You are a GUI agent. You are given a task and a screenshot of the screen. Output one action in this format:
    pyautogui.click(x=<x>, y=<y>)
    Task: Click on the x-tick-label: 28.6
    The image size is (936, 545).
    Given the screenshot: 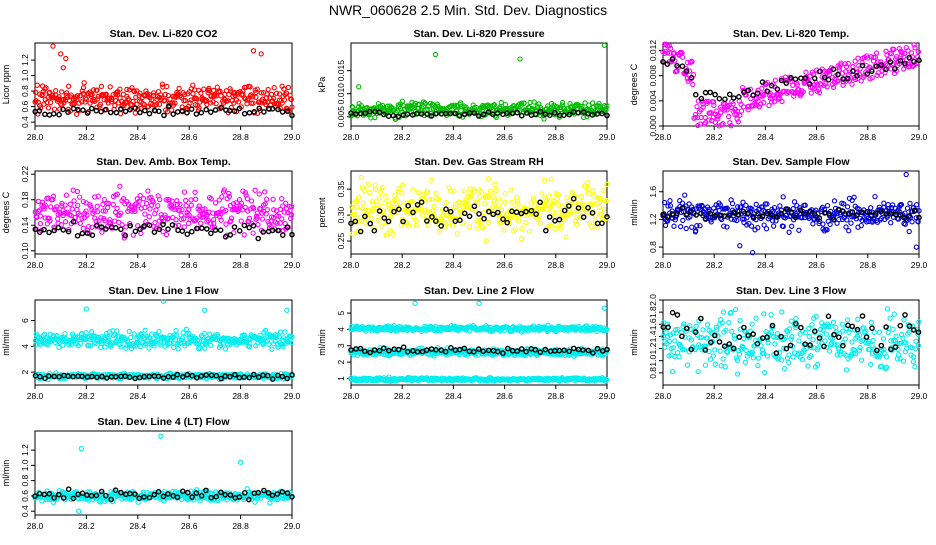 What is the action you would take?
    pyautogui.click(x=816, y=396)
    